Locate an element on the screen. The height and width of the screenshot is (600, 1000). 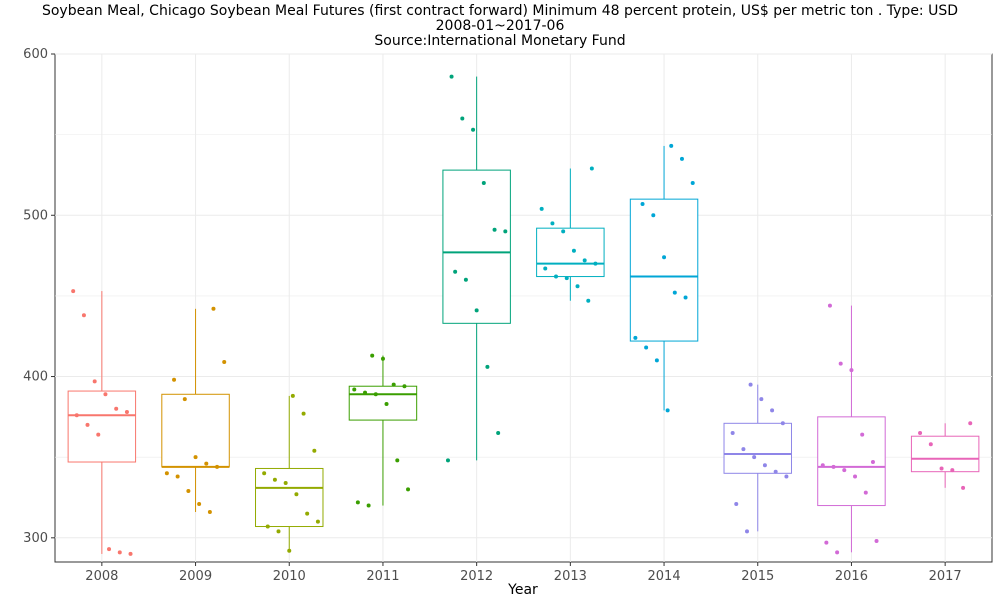
box-2015 is located at coordinates (757, 458).